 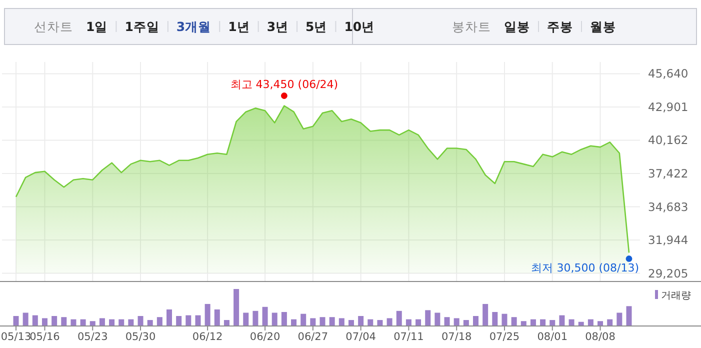 What do you see at coordinates (668, 140) in the screenshot?
I see `y-tick-label: 40,162` at bounding box center [668, 140].